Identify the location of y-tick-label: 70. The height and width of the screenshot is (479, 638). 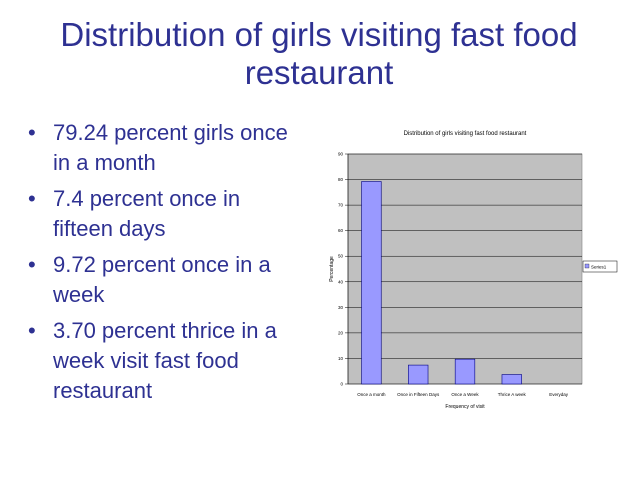
(341, 205).